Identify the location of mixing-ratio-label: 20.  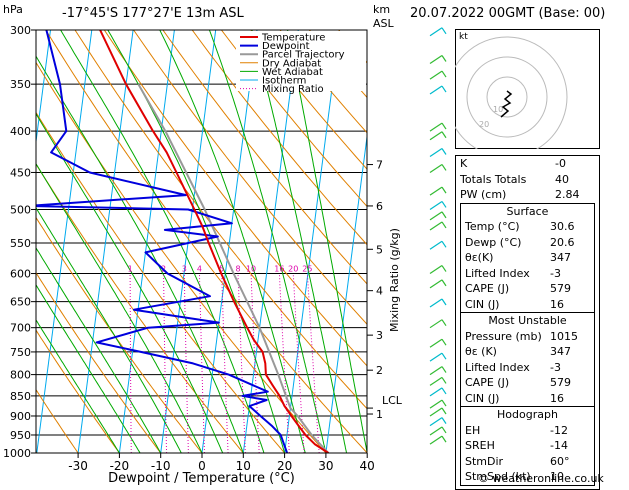
(293, 269).